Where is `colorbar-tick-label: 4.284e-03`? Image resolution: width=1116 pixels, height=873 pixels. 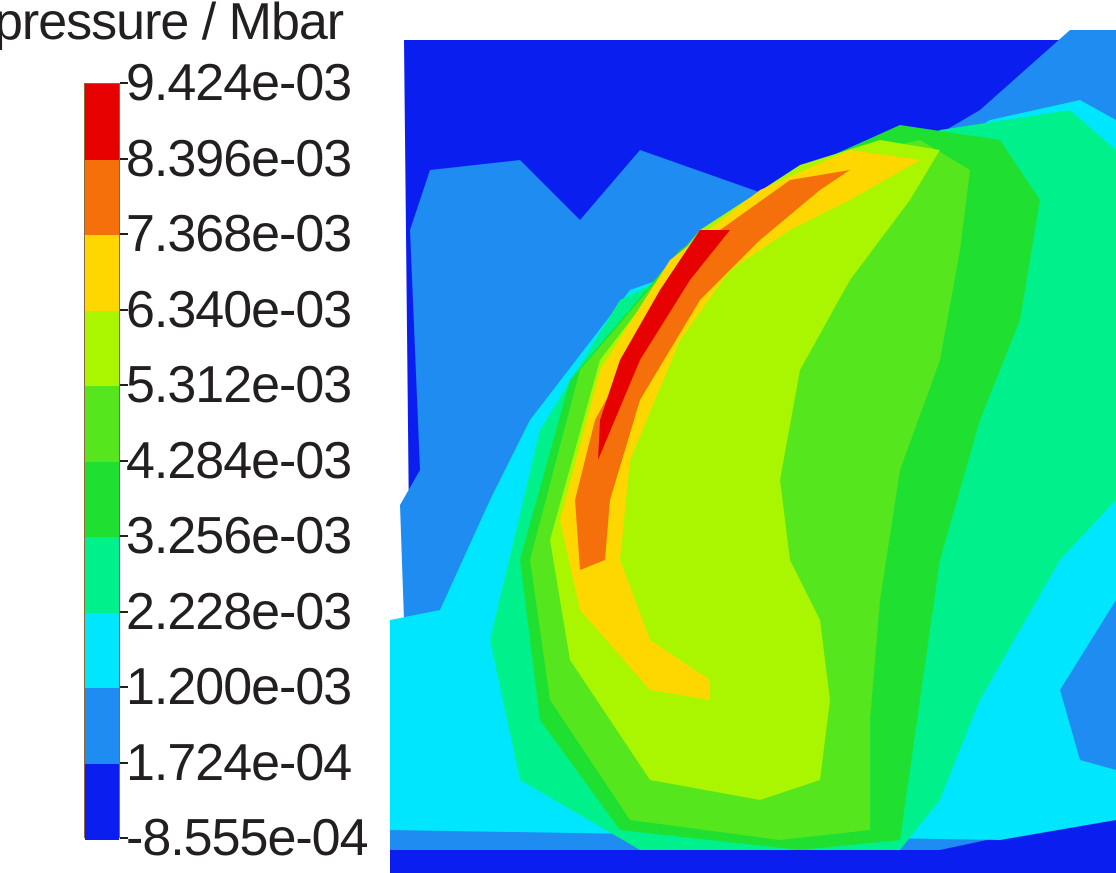 colorbar-tick-label: 4.284e-03 is located at coordinates (239, 460).